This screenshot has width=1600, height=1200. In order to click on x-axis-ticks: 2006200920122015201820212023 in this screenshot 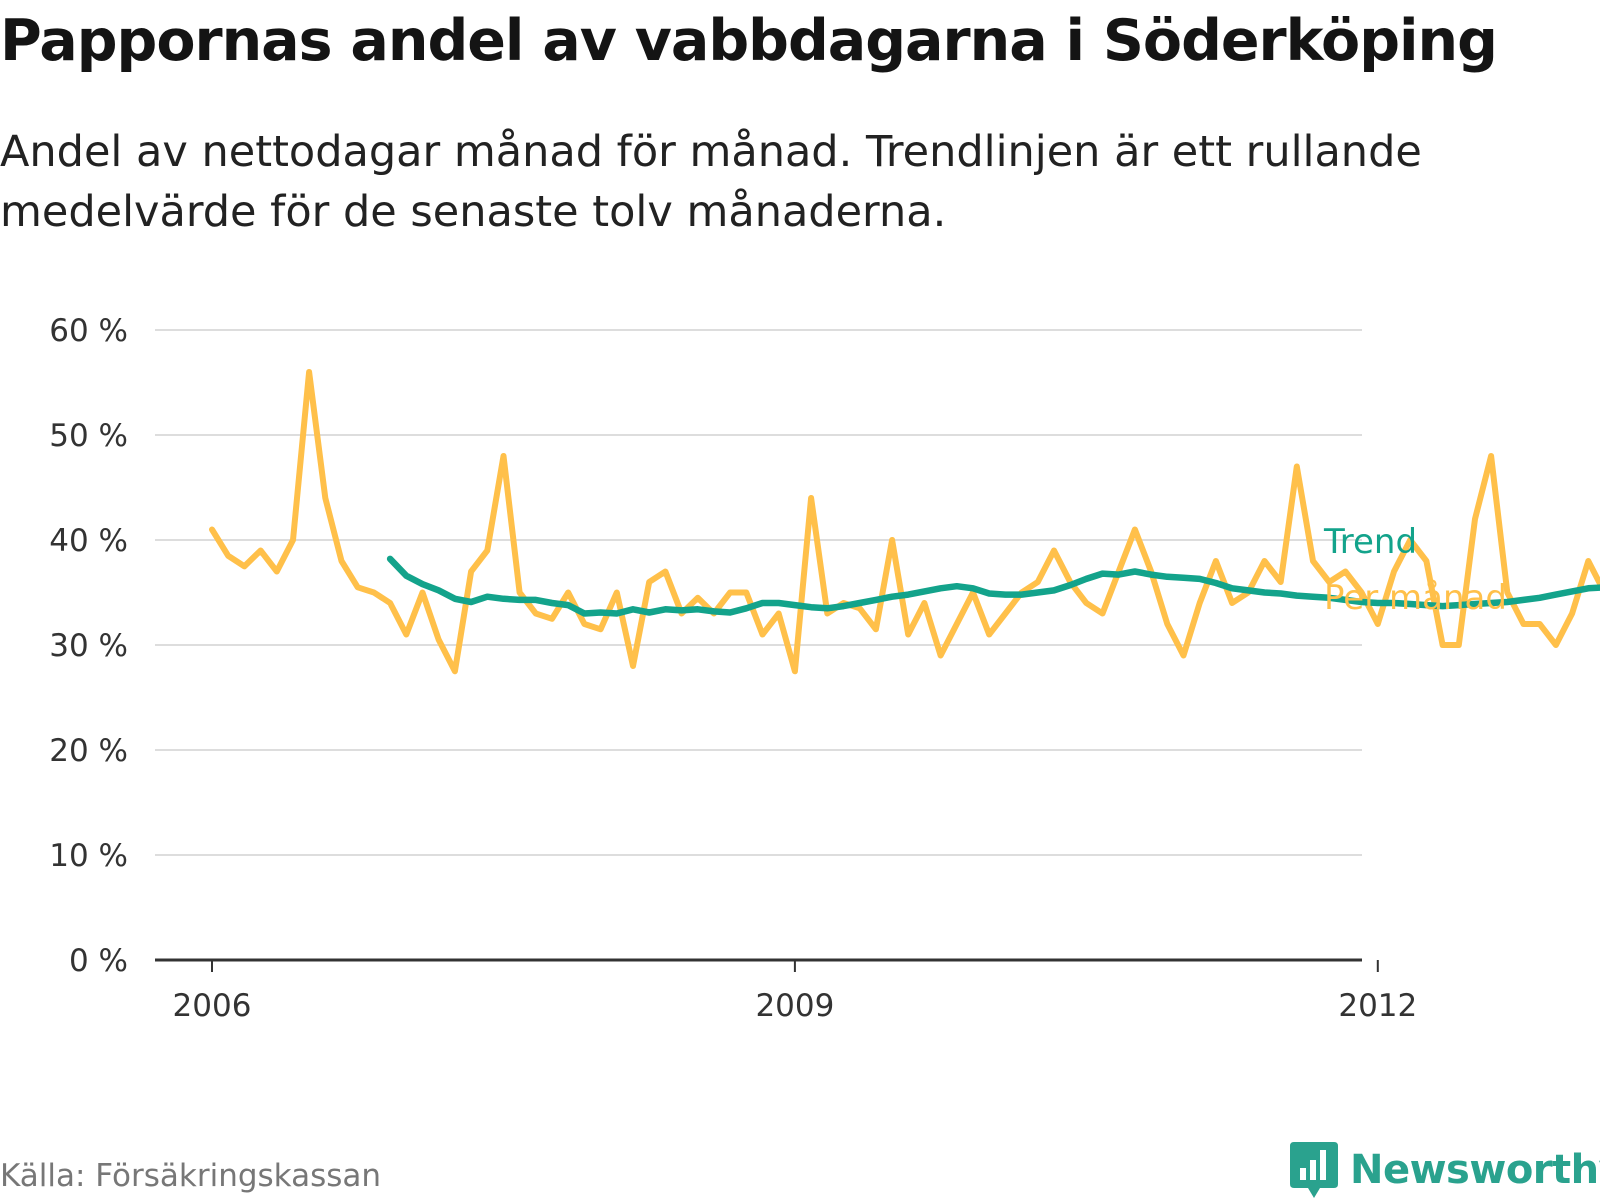, I will do `click(795, 992)`.